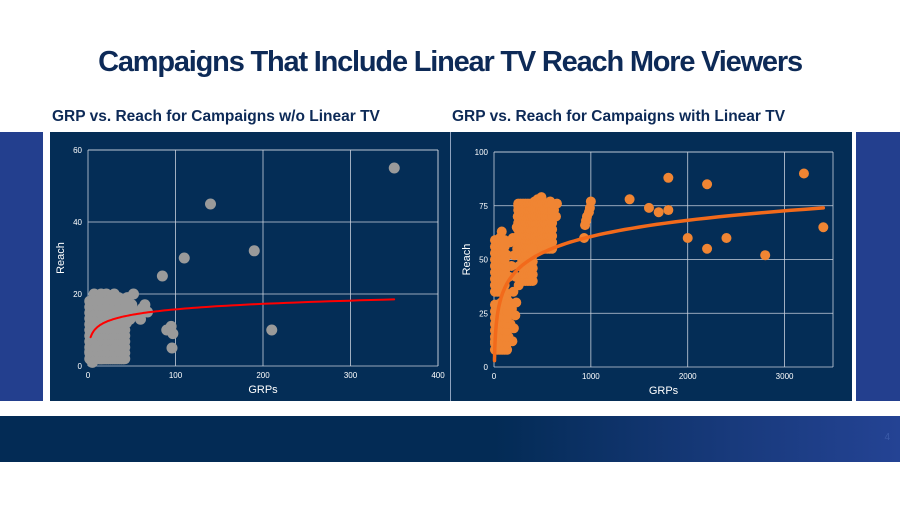  I want to click on right-x-tick-label: 2000, so click(688, 376).